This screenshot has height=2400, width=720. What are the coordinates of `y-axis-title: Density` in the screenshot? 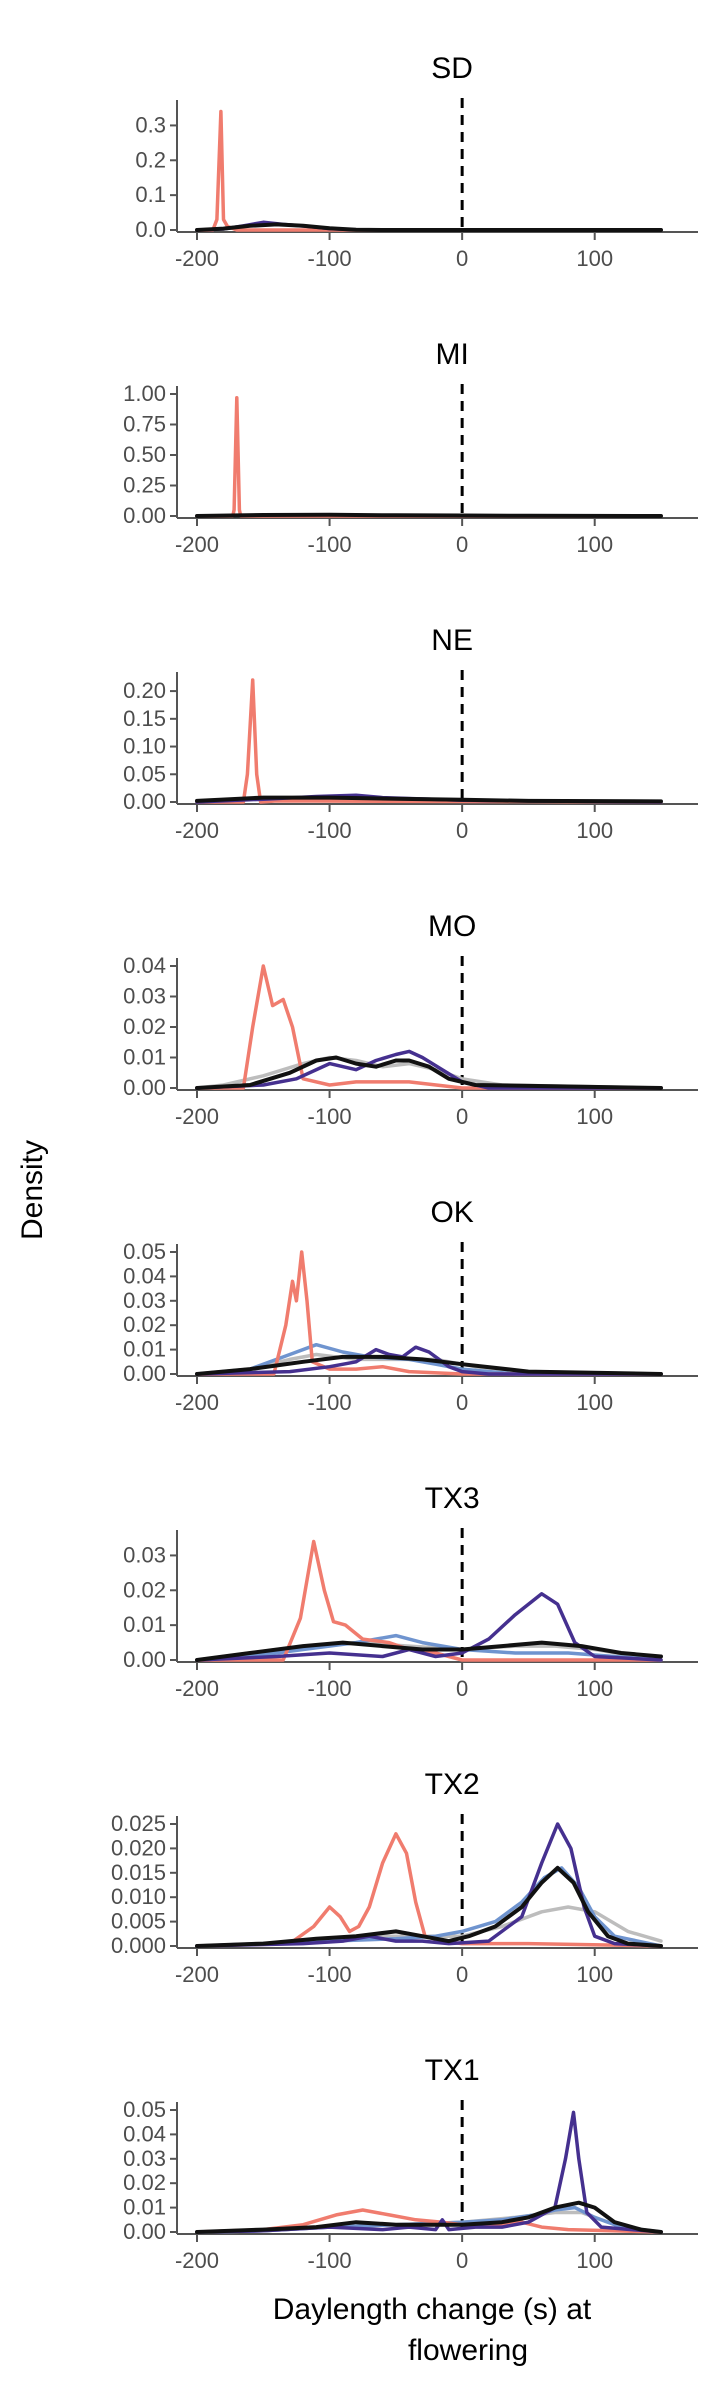 It's located at (32, 1190).